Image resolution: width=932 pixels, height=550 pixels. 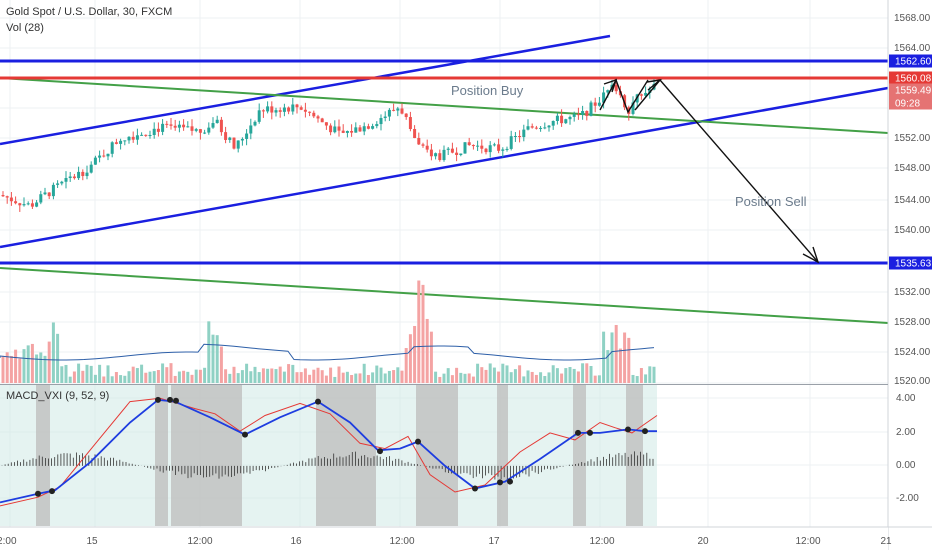 I want to click on price-tick-label: 1552.00, so click(x=912, y=138).